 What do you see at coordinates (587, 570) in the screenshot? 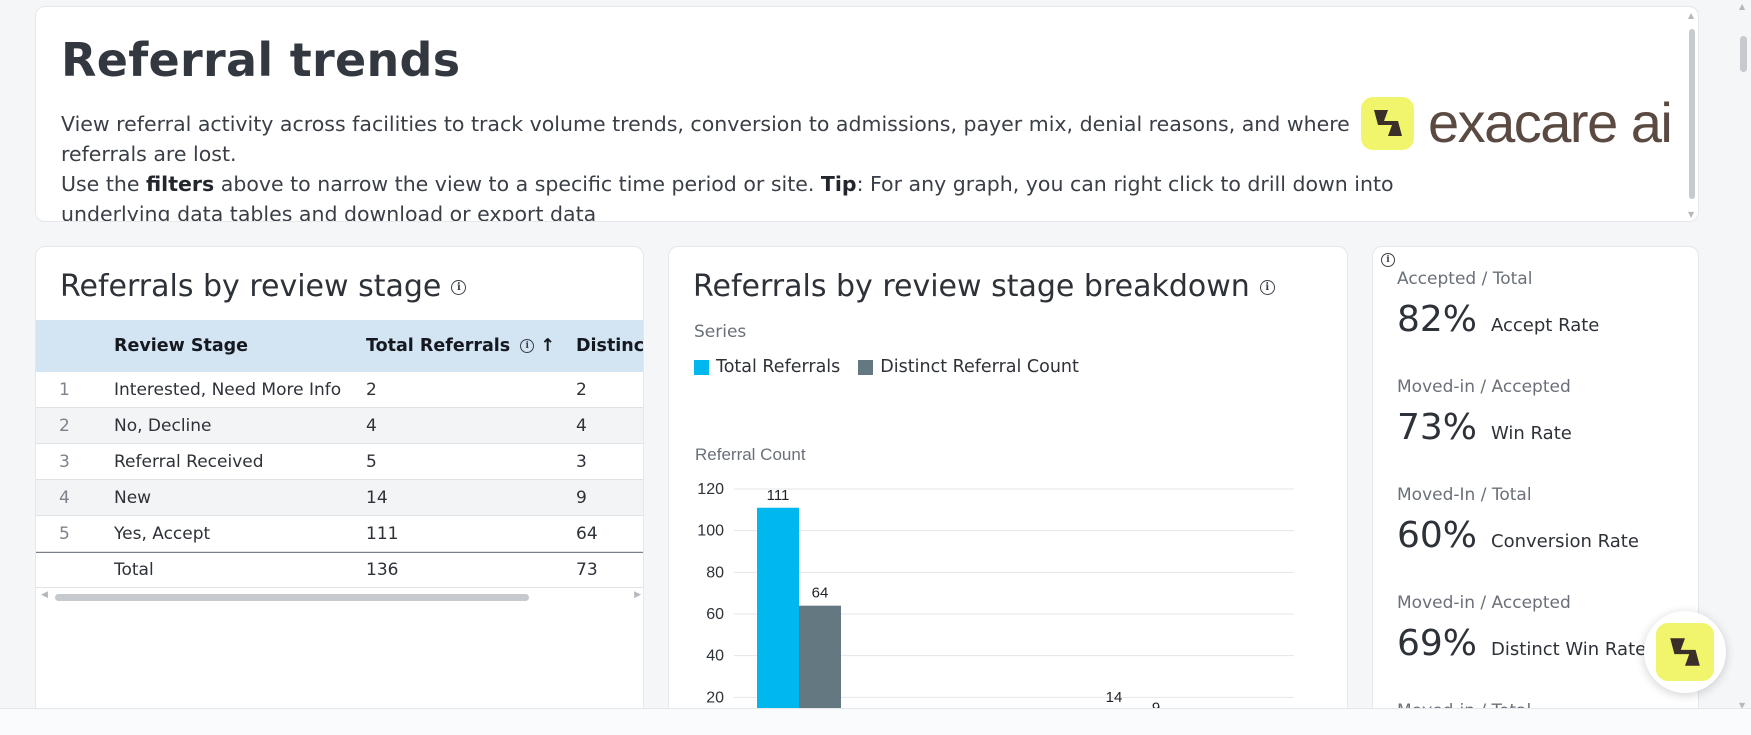
I see `cell-distinct-sum: 73` at bounding box center [587, 570].